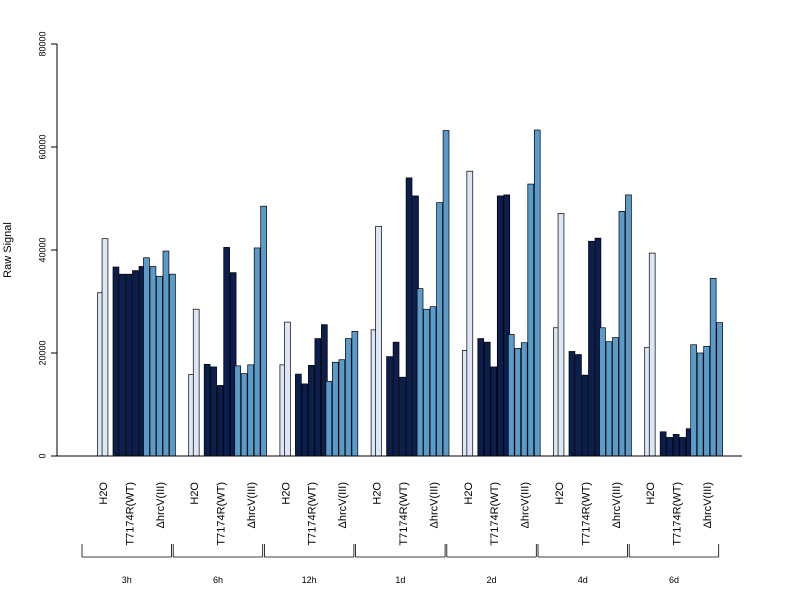 This screenshot has height=600, width=800. Describe the element at coordinates (492, 580) in the screenshot. I see `group-label: 2d` at that location.